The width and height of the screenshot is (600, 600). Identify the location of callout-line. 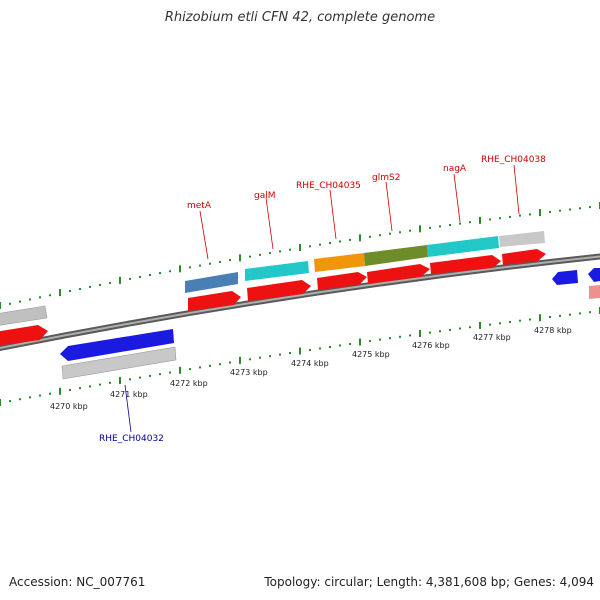
(204, 235).